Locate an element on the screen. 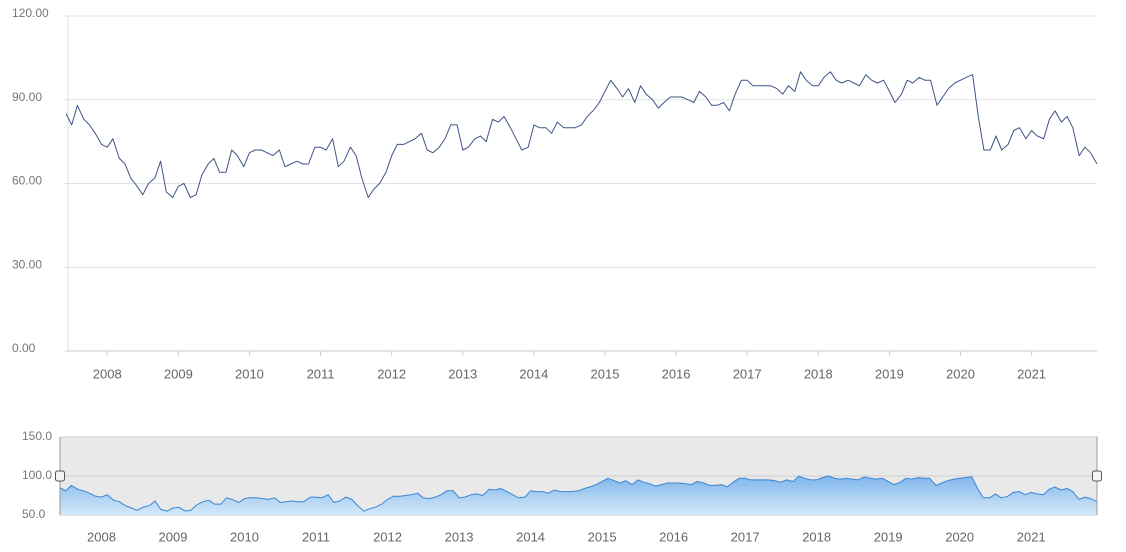 This screenshot has height=552, width=1126. y-tick-label: 0.00 is located at coordinates (24, 348).